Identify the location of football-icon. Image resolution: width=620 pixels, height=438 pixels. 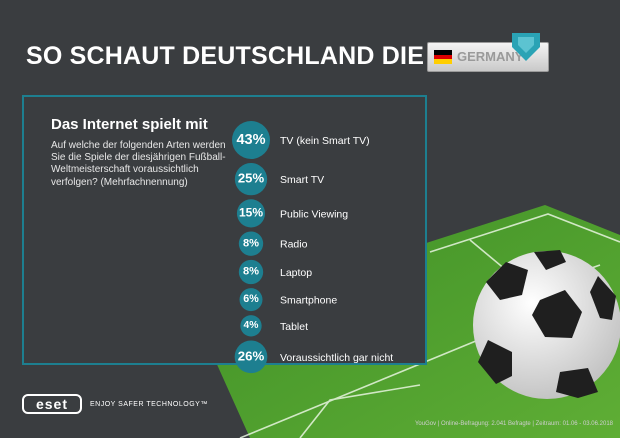
(546, 324).